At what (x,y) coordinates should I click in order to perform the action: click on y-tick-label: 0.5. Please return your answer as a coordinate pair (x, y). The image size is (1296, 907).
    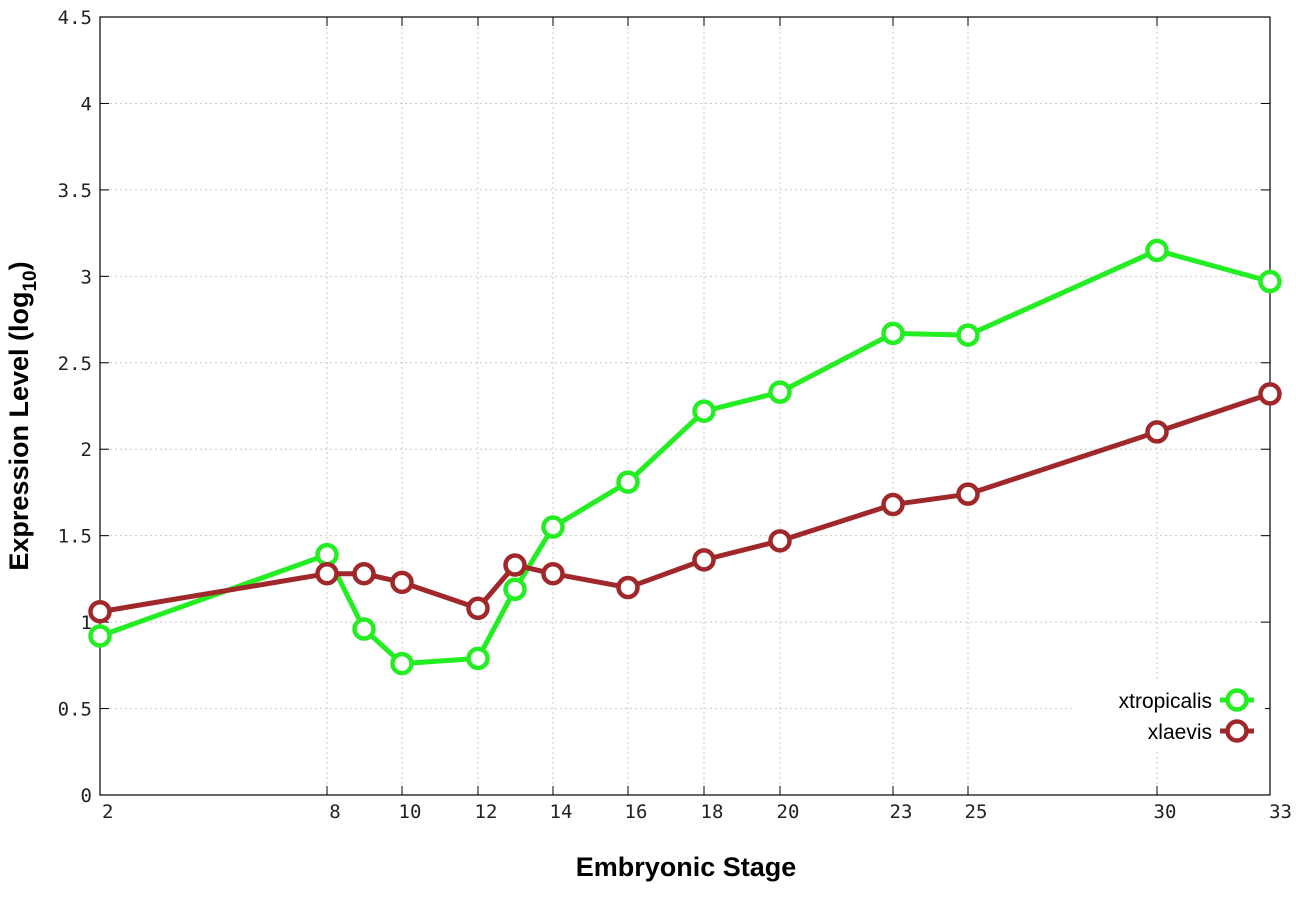
    Looking at the image, I should click on (75, 710).